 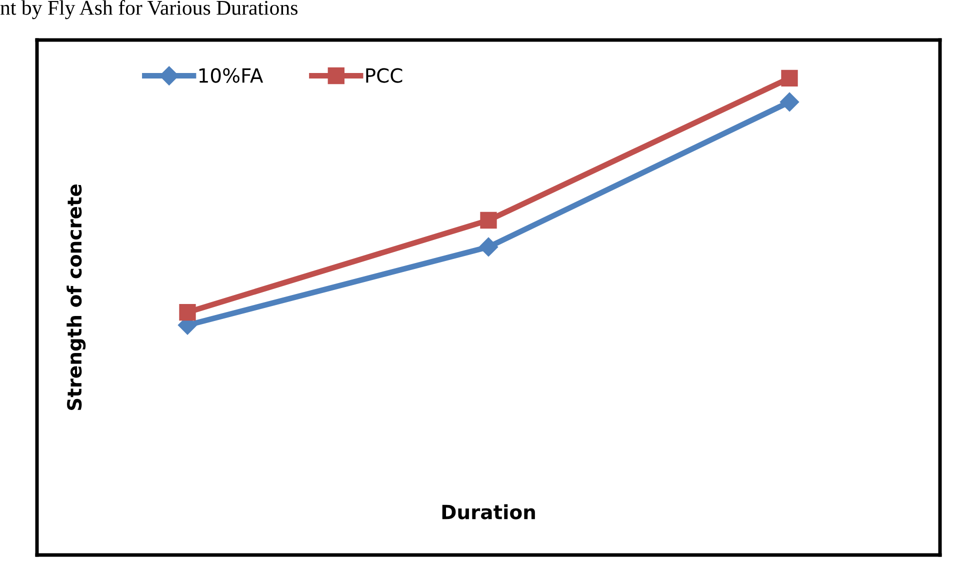 I want to click on y-axis-title: Strength of concrete, so click(x=76, y=297).